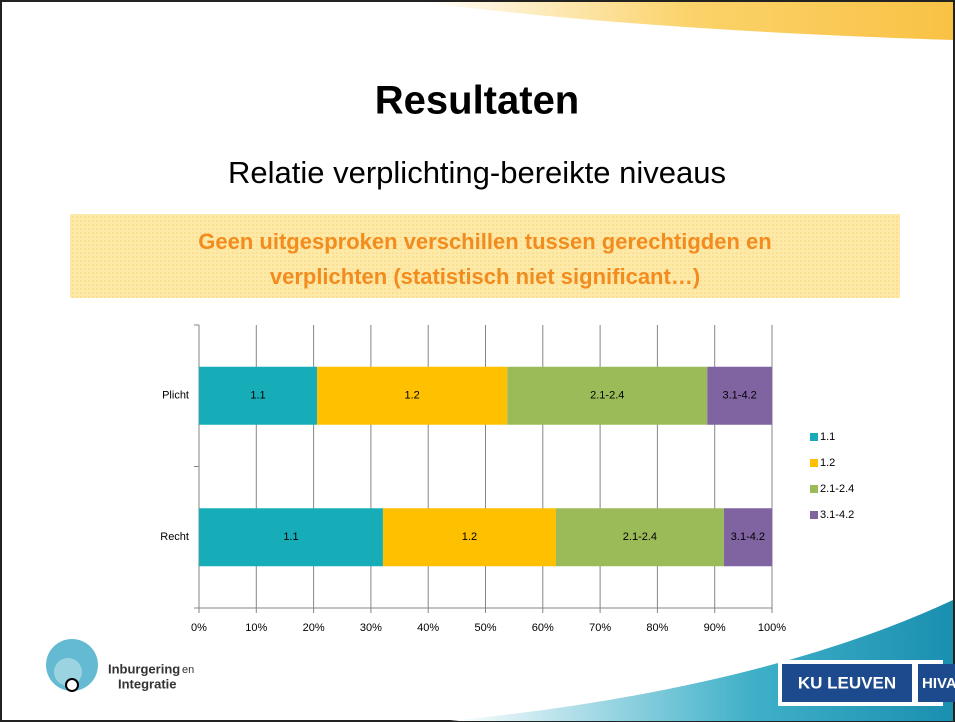 This screenshot has height=722, width=955. What do you see at coordinates (772, 628) in the screenshot?
I see `x-tick-label: 100%` at bounding box center [772, 628].